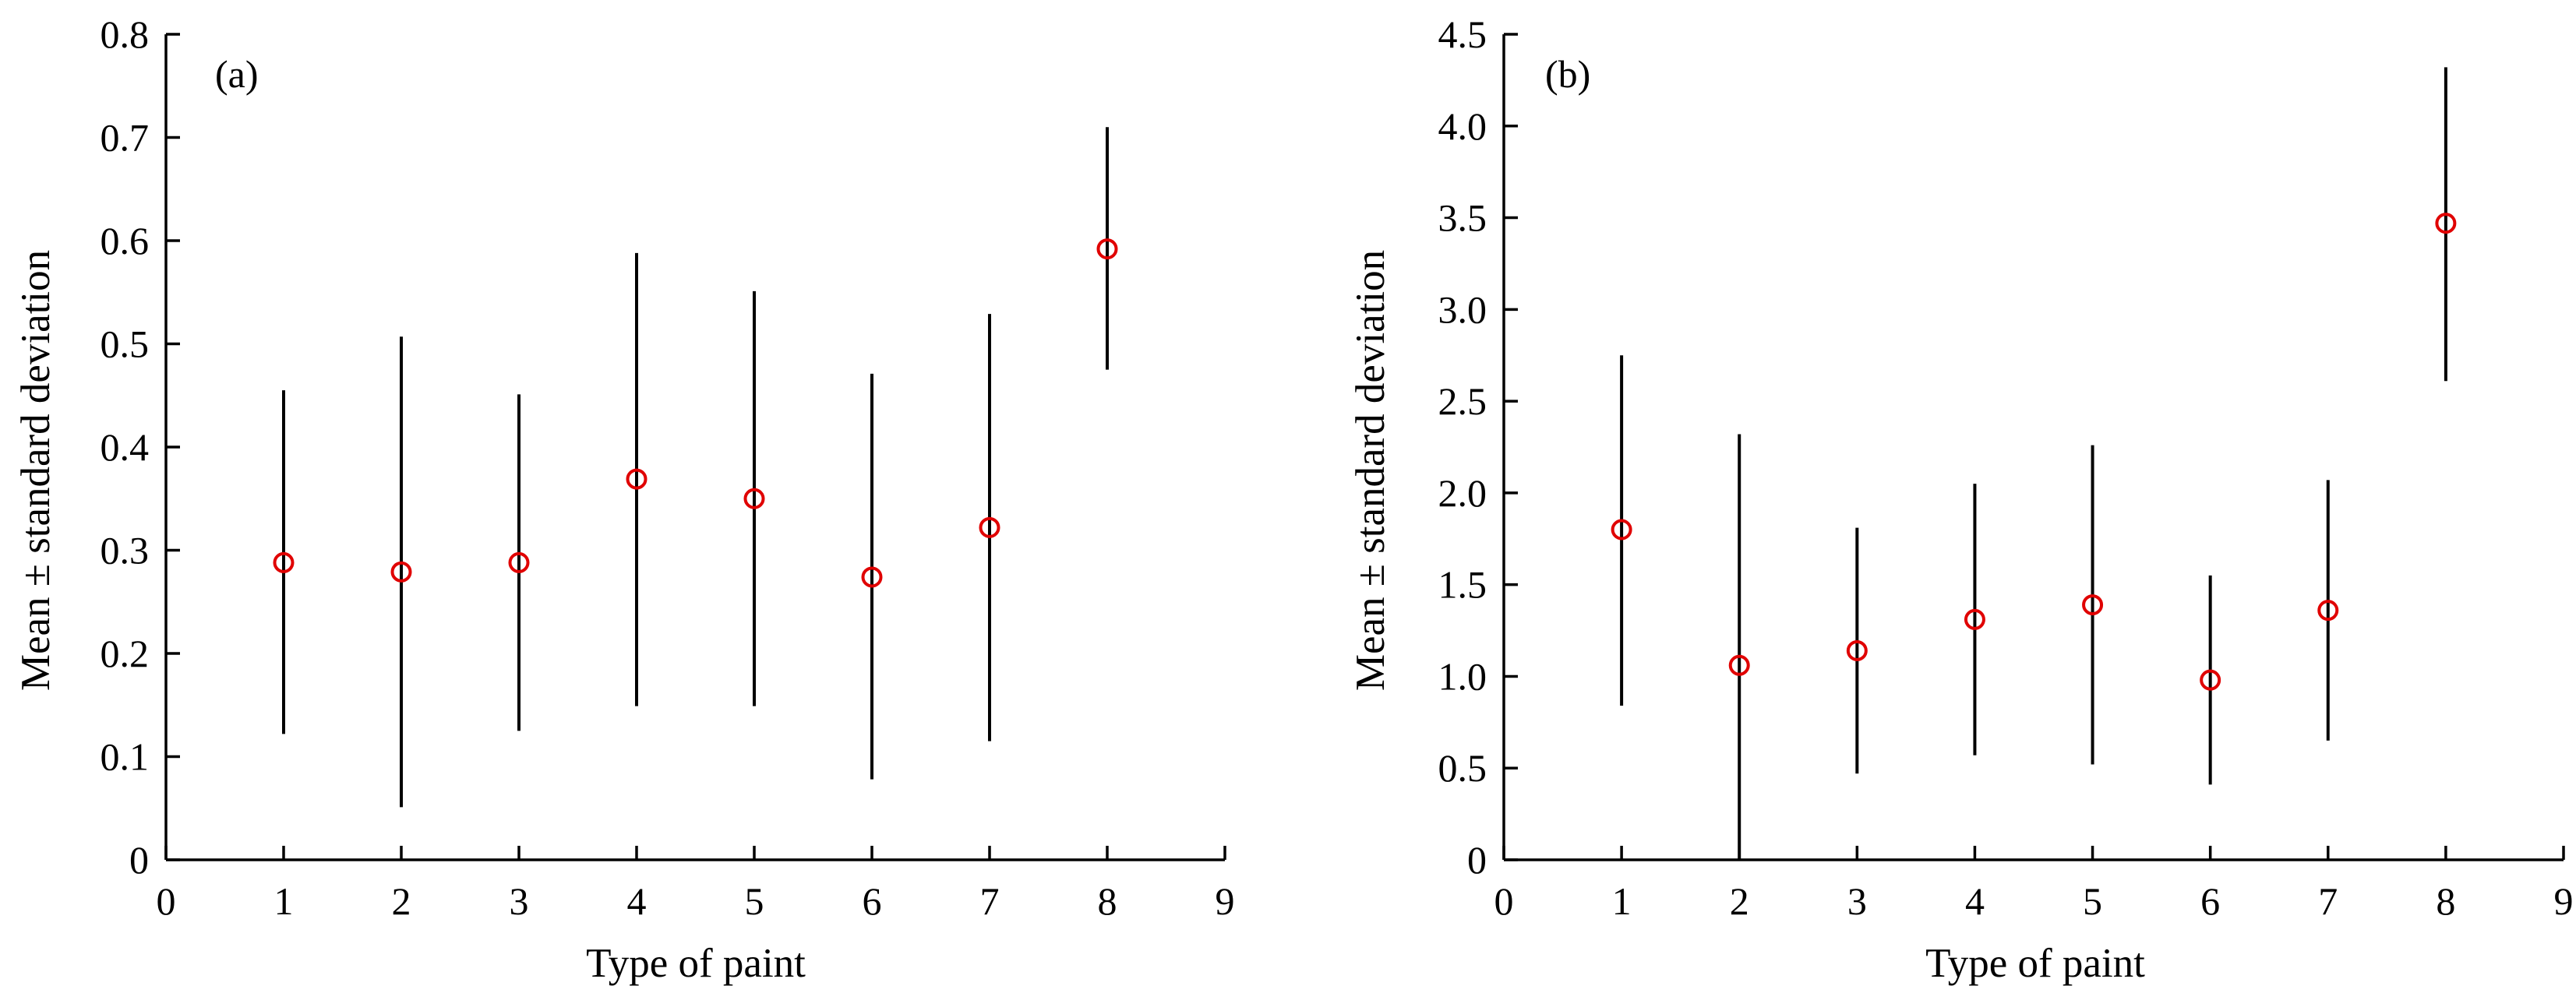 The image size is (2576, 993). What do you see at coordinates (2035, 964) in the screenshot?
I see `panel-b-x-axis-title: Type of paint` at bounding box center [2035, 964].